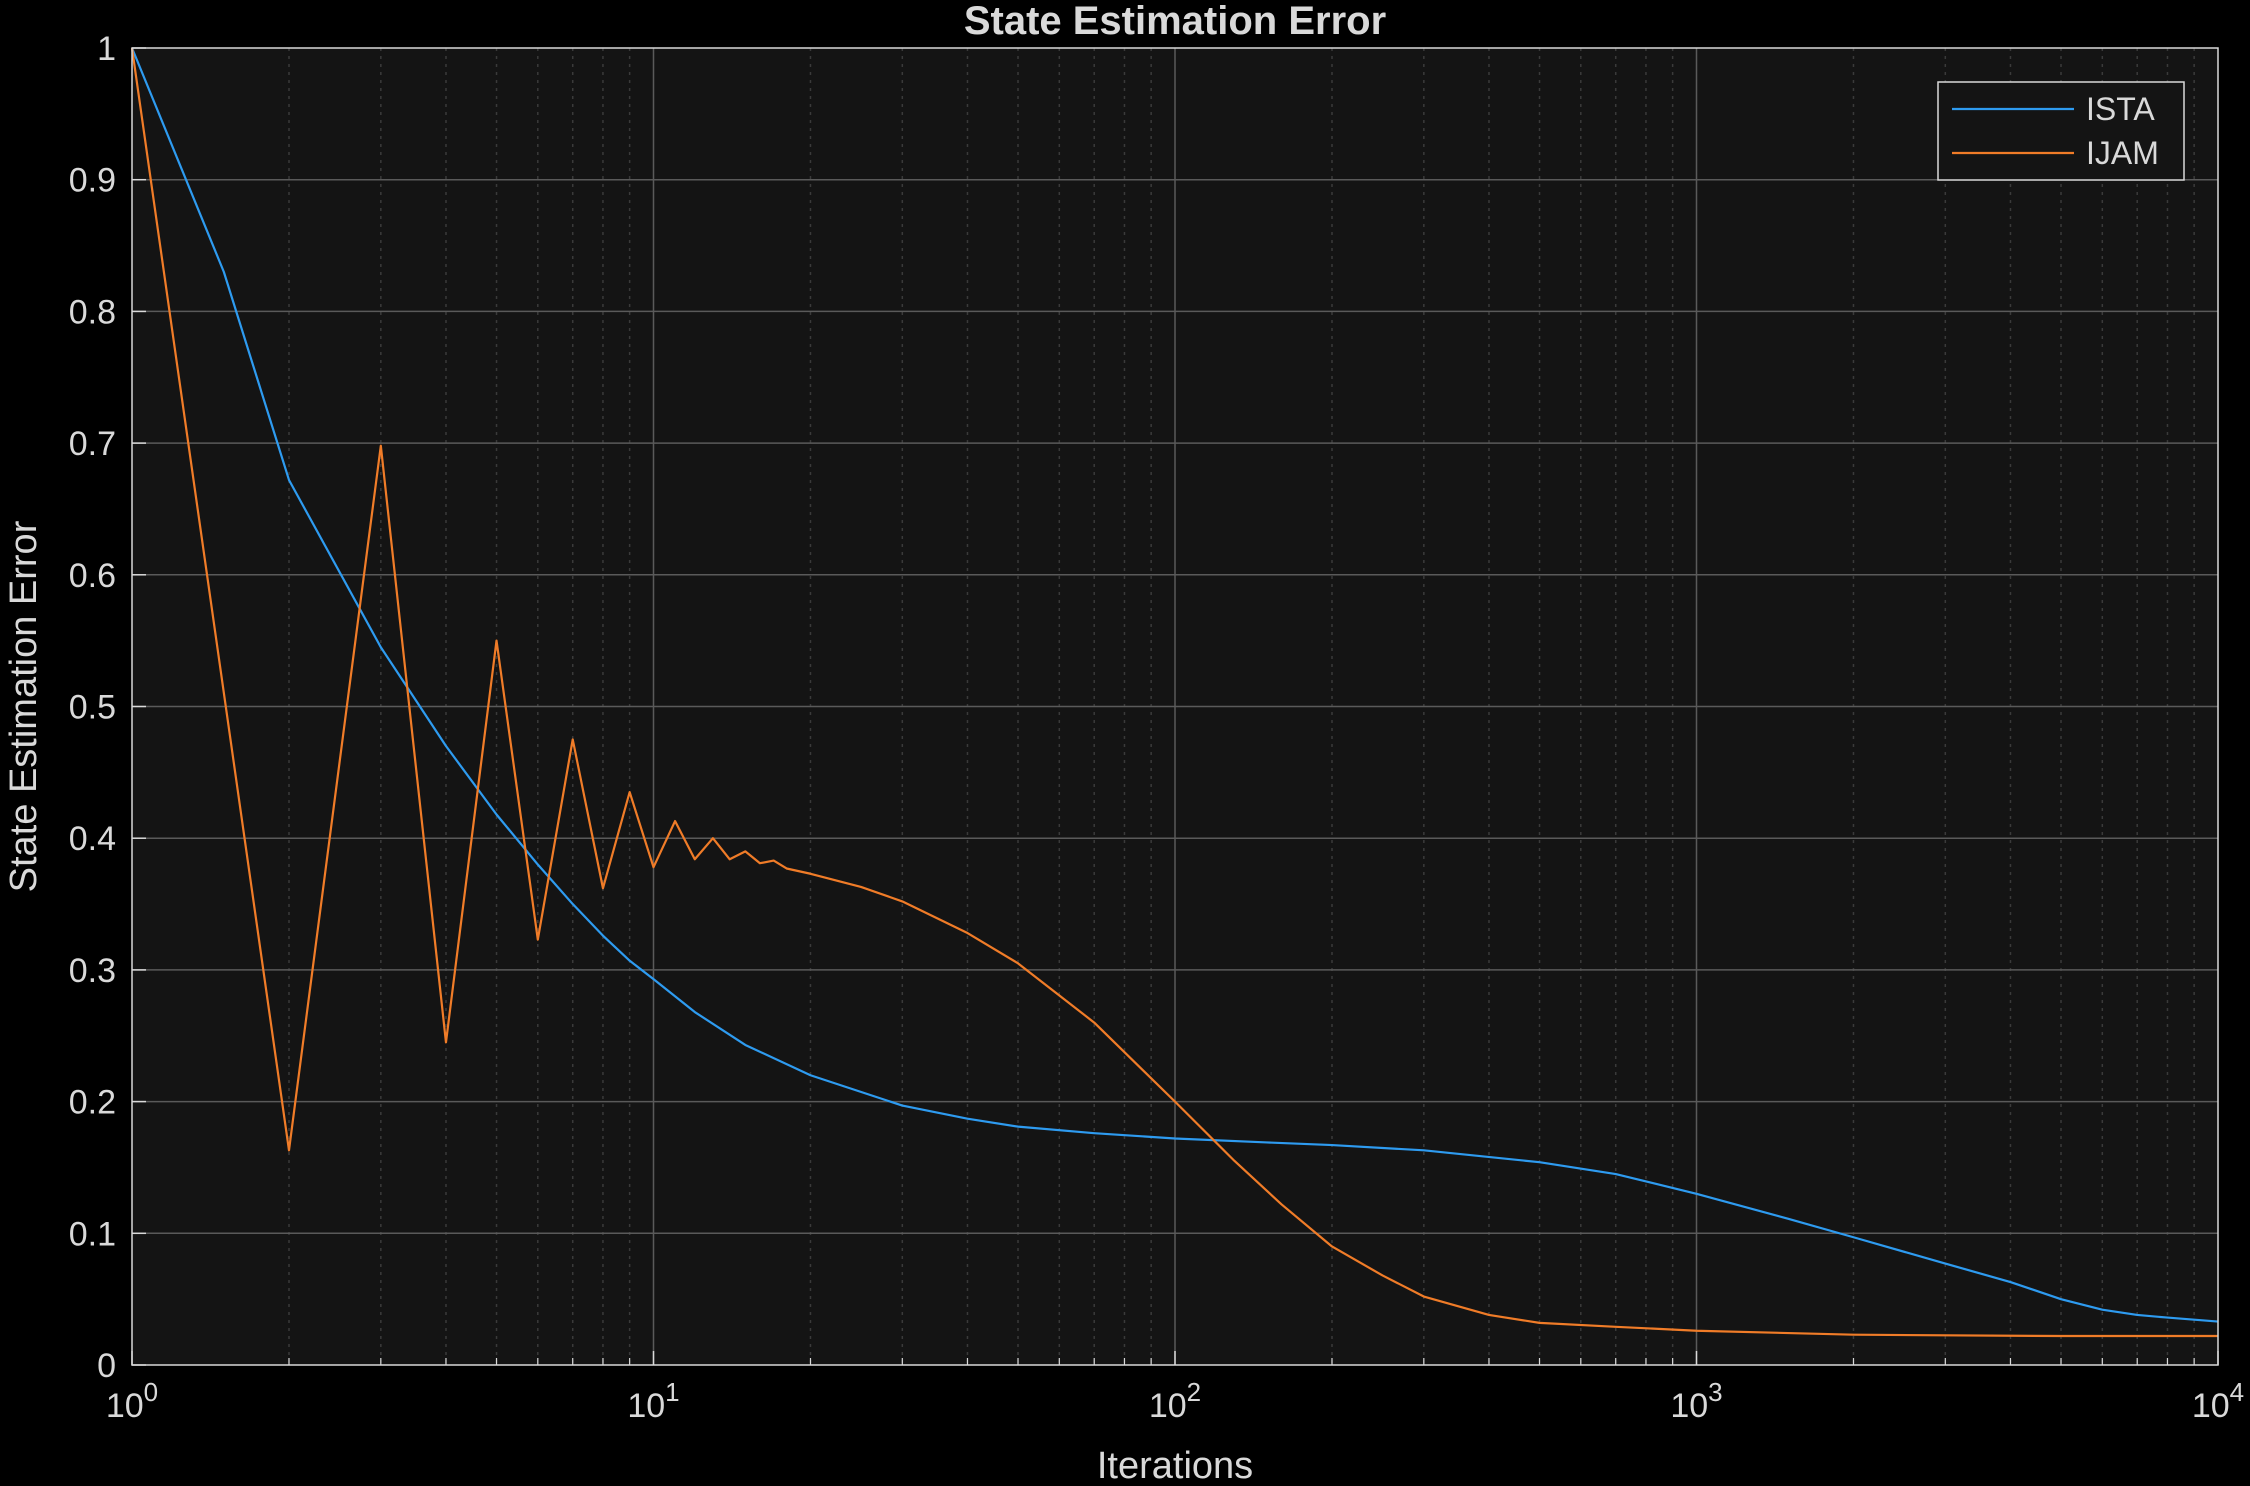  I want to click on y-tick-label: 0.6, so click(92, 576).